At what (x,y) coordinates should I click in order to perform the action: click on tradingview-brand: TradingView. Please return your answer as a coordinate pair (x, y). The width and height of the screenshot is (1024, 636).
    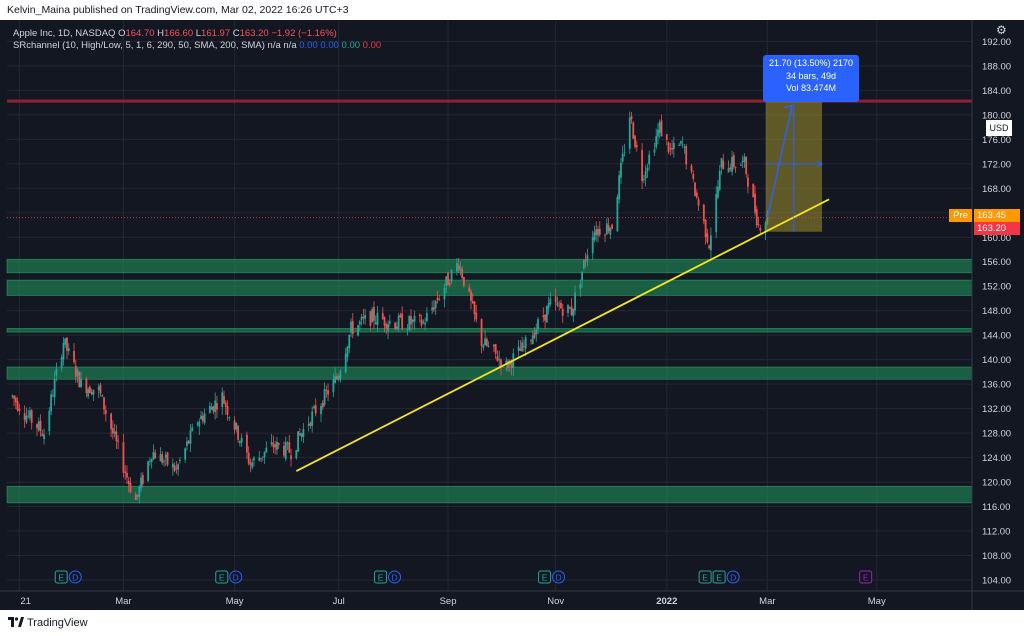
    Looking at the image, I should click on (57, 623).